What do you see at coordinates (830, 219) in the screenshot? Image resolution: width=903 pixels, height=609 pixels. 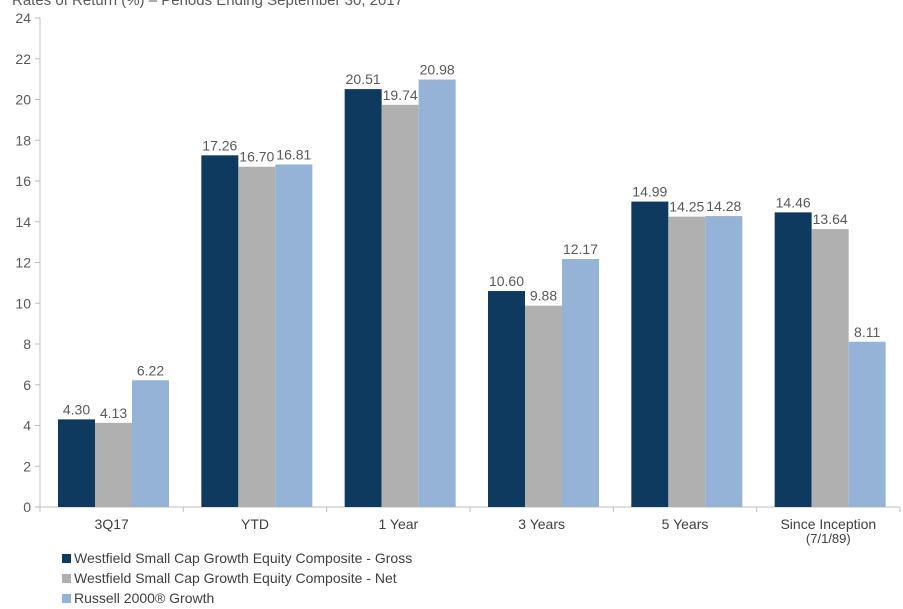 I see `data-label: 13.64` at bounding box center [830, 219].